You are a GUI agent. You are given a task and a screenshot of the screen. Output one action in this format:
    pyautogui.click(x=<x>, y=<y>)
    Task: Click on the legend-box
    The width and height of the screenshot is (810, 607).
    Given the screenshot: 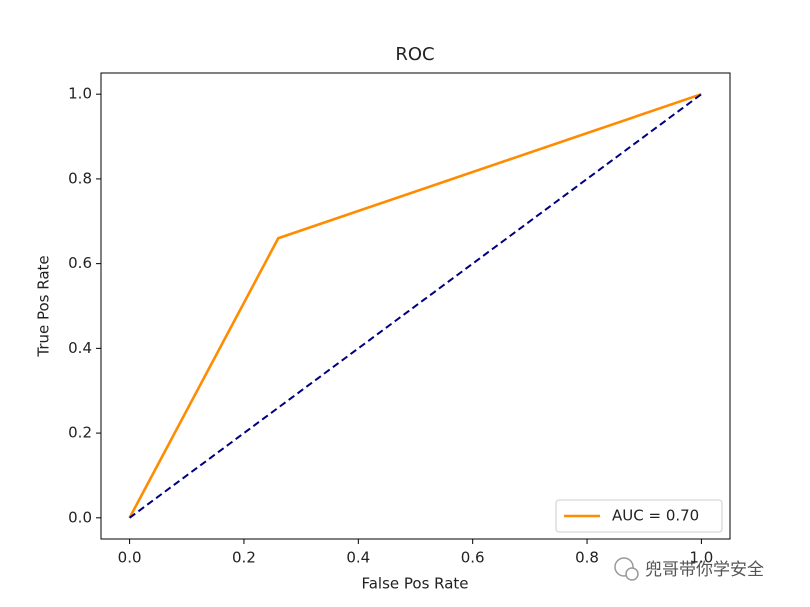 What is the action you would take?
    pyautogui.click(x=639, y=516)
    